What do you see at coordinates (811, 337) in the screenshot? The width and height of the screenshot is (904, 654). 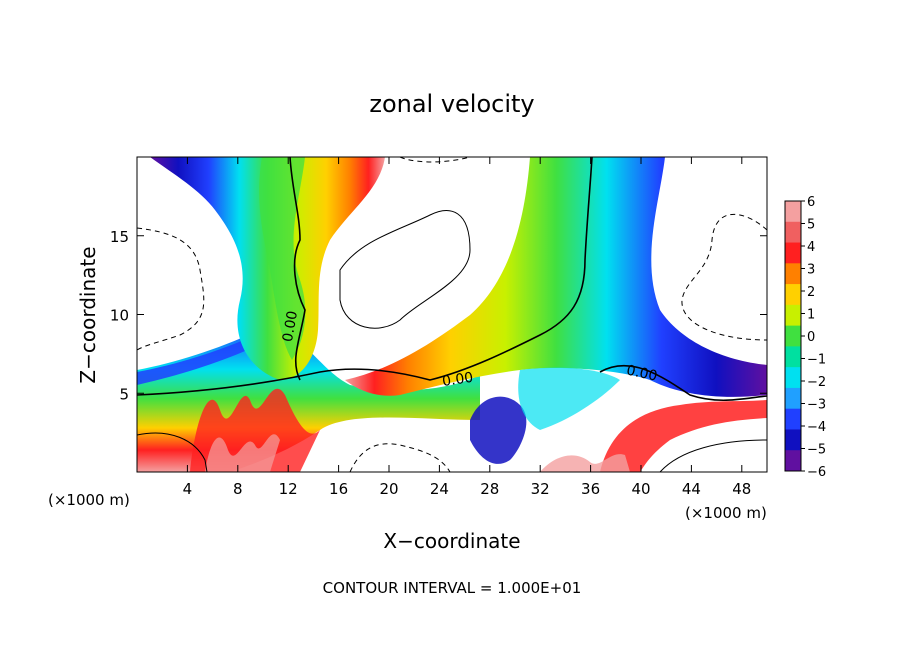 I see `colorbar-label: 0` at bounding box center [811, 337].